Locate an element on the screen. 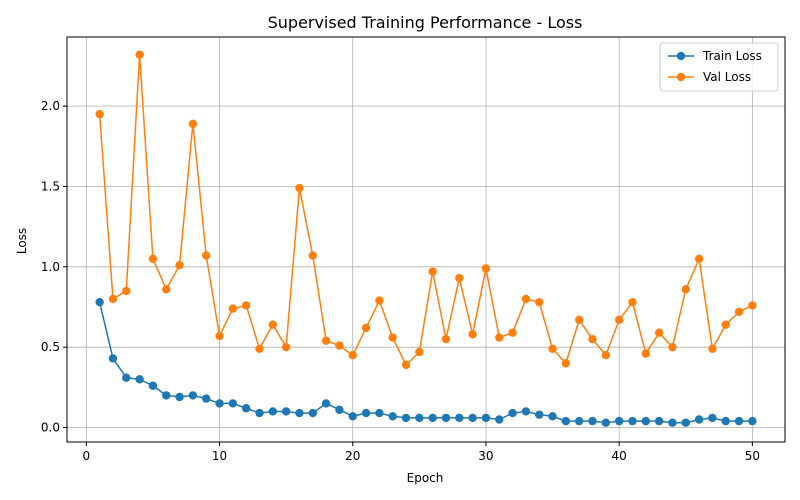 The image size is (800, 500). y-tick-label: 0.0 is located at coordinates (50, 428).